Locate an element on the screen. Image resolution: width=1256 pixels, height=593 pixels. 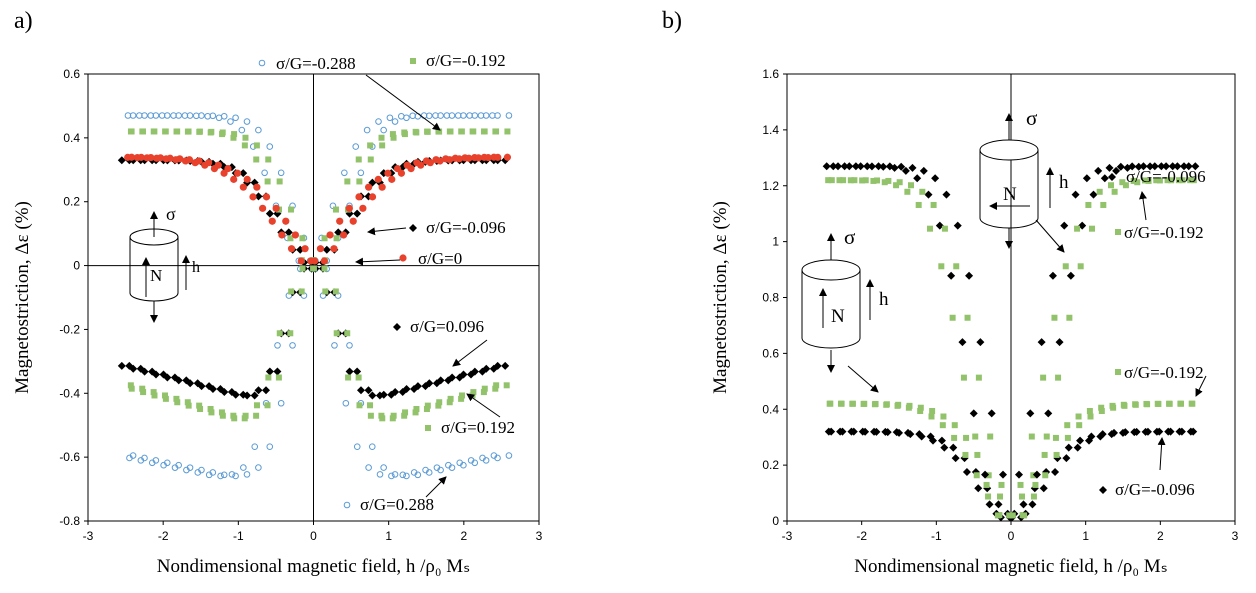
field-label: h is located at coordinates (1064, 182).